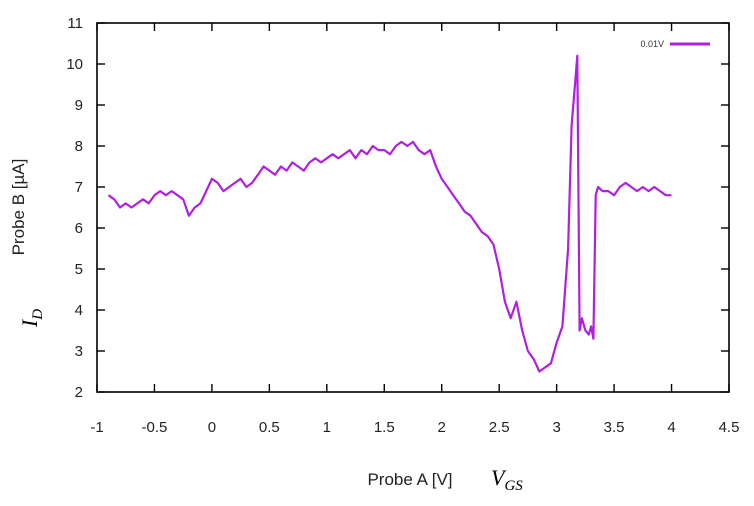  Describe the element at coordinates (18, 207) in the screenshot. I see `y-axis-title: Probe B [µA]` at that location.